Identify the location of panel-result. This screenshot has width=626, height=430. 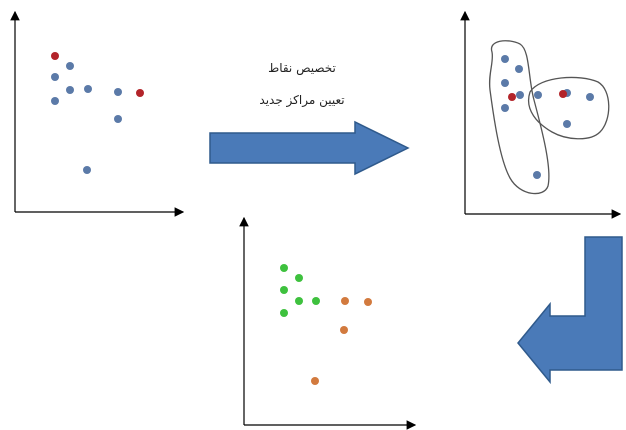
(328, 323).